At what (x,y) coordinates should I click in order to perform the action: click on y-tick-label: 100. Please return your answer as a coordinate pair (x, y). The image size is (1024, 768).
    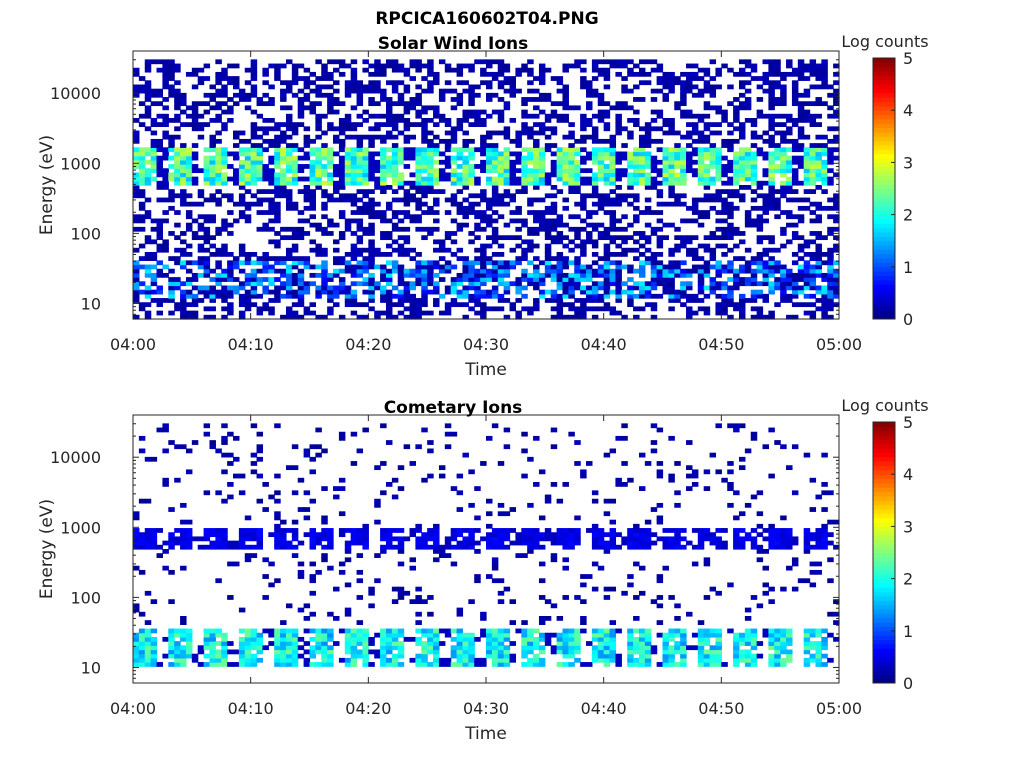
    Looking at the image, I should click on (85, 233).